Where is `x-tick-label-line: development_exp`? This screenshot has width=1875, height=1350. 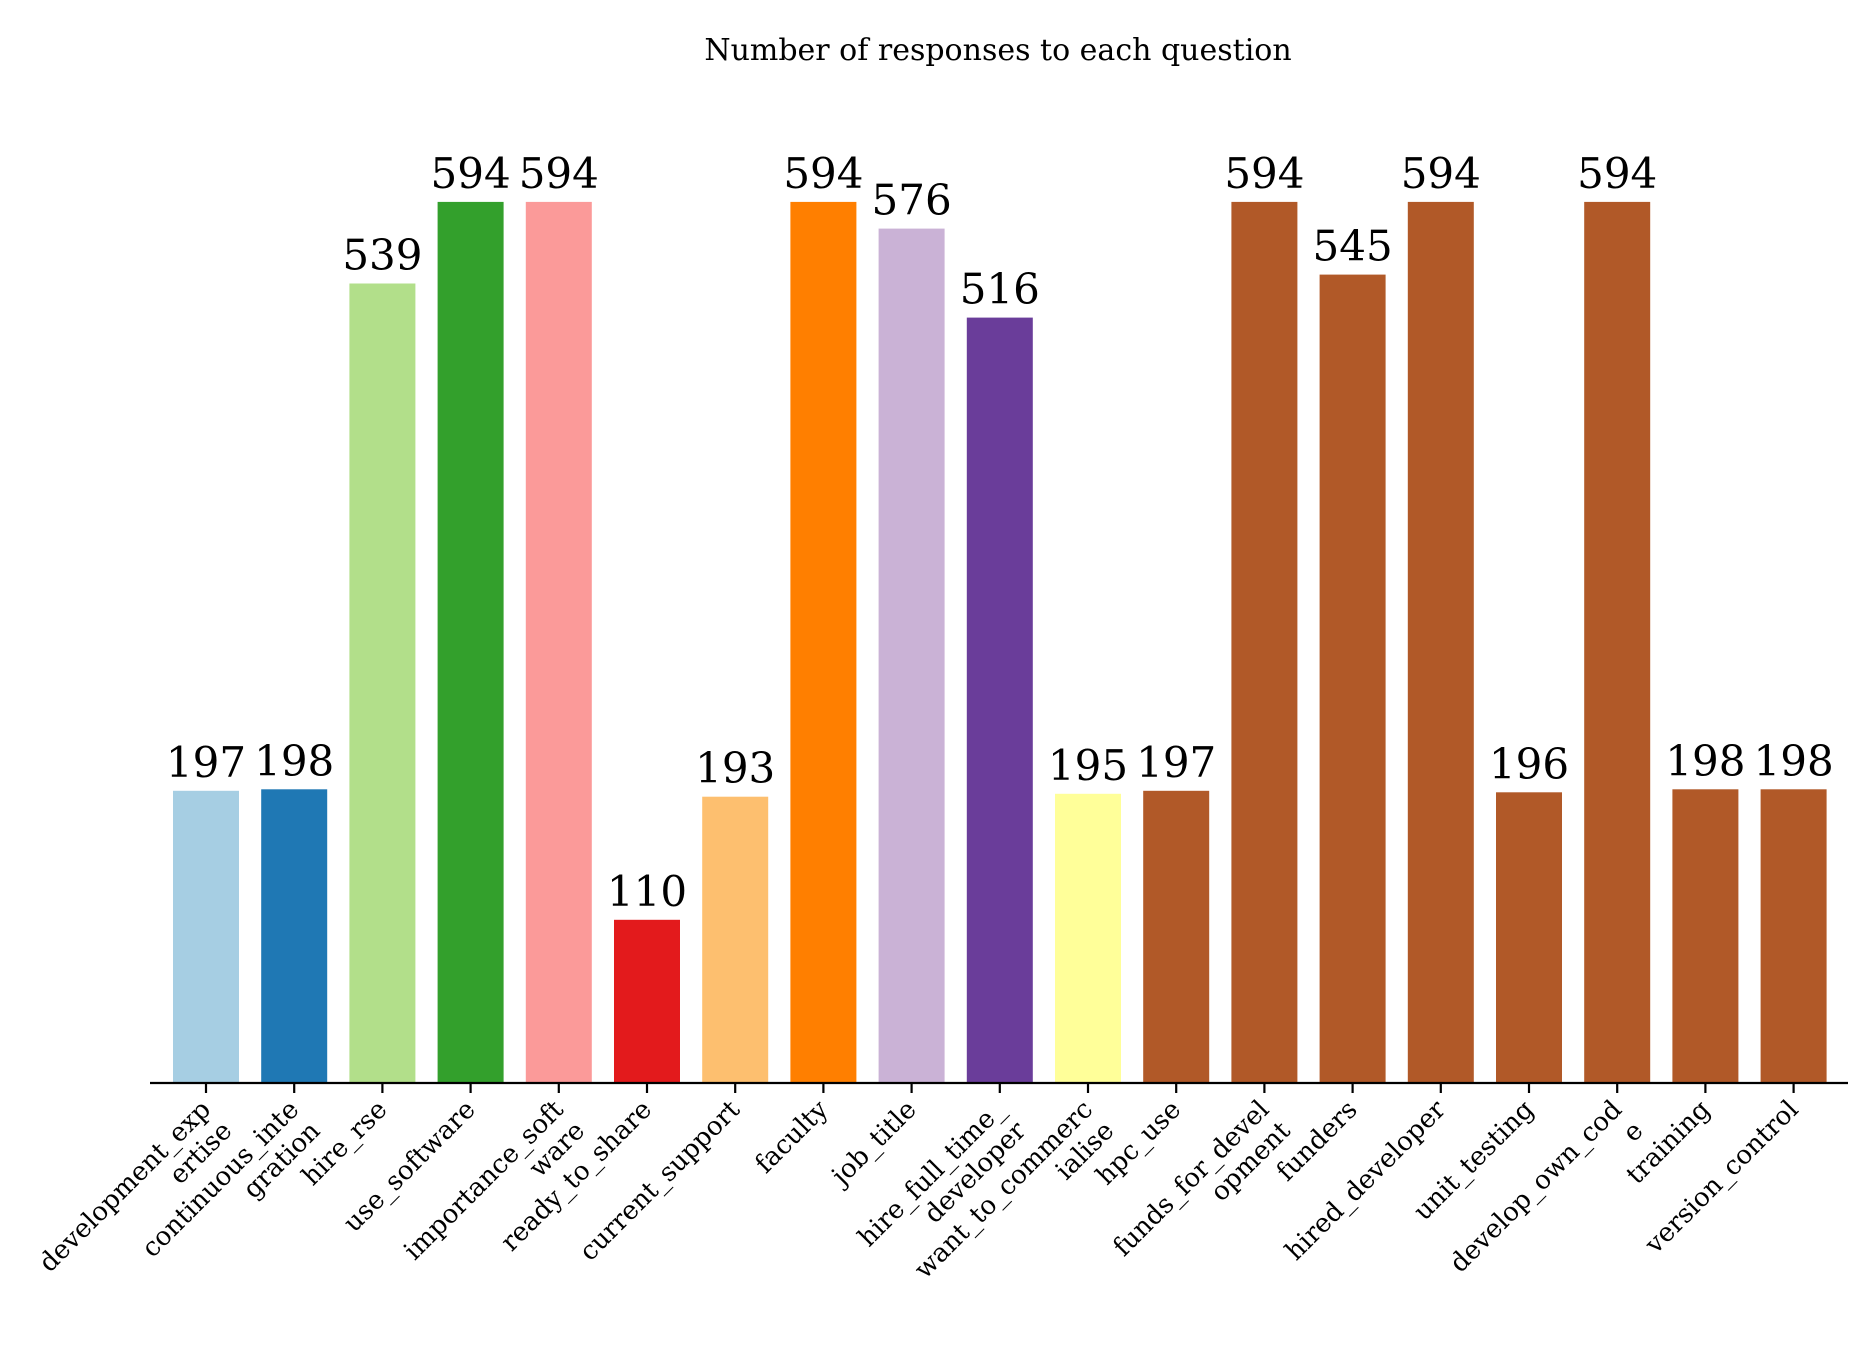
x-tick-label-line: development_exp is located at coordinates (125, 1187).